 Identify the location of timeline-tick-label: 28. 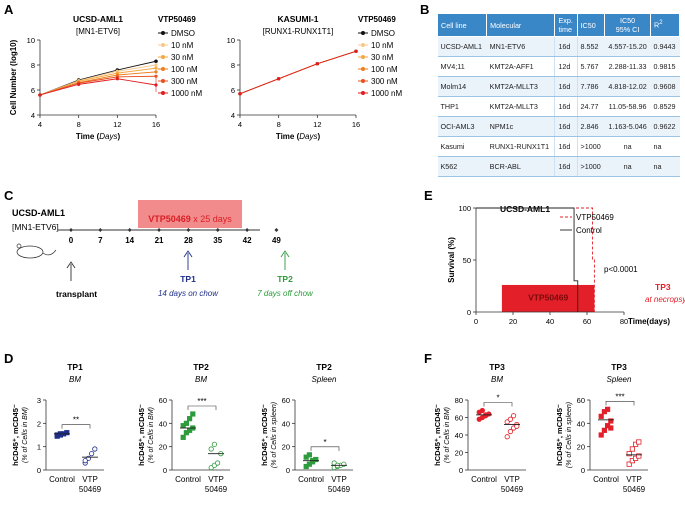
(188, 240).